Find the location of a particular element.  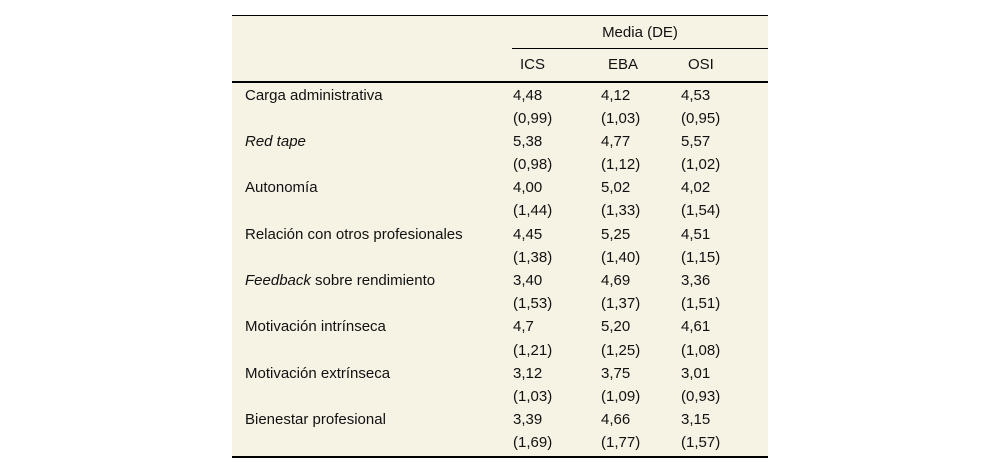

table-header: Media (DE) ICS EBA OSI is located at coordinates (500, 49).